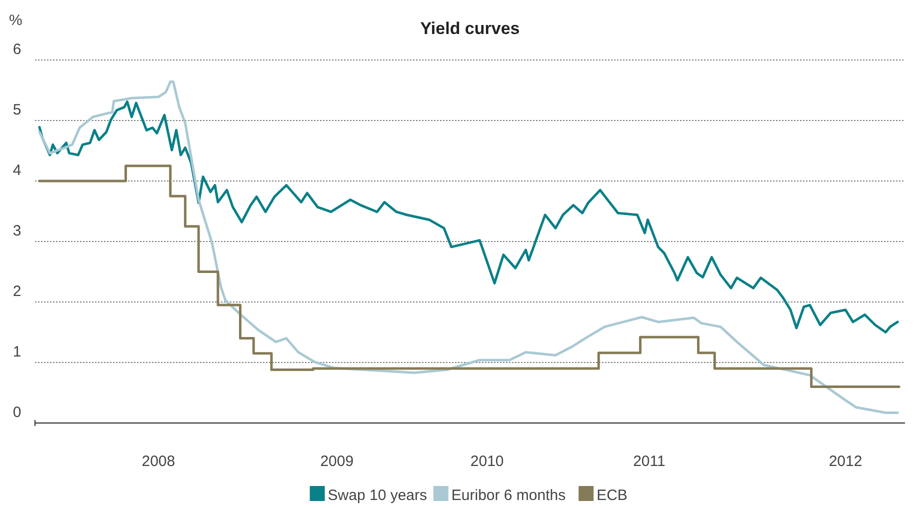 The image size is (915, 508). I want to click on y-tick-label: 3, so click(17, 231).